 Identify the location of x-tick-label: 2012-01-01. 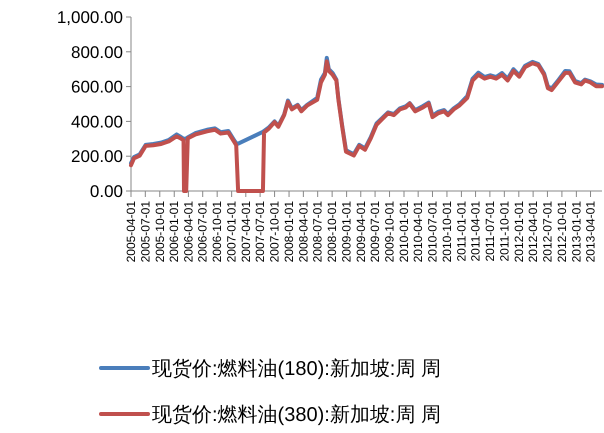
(519, 231).